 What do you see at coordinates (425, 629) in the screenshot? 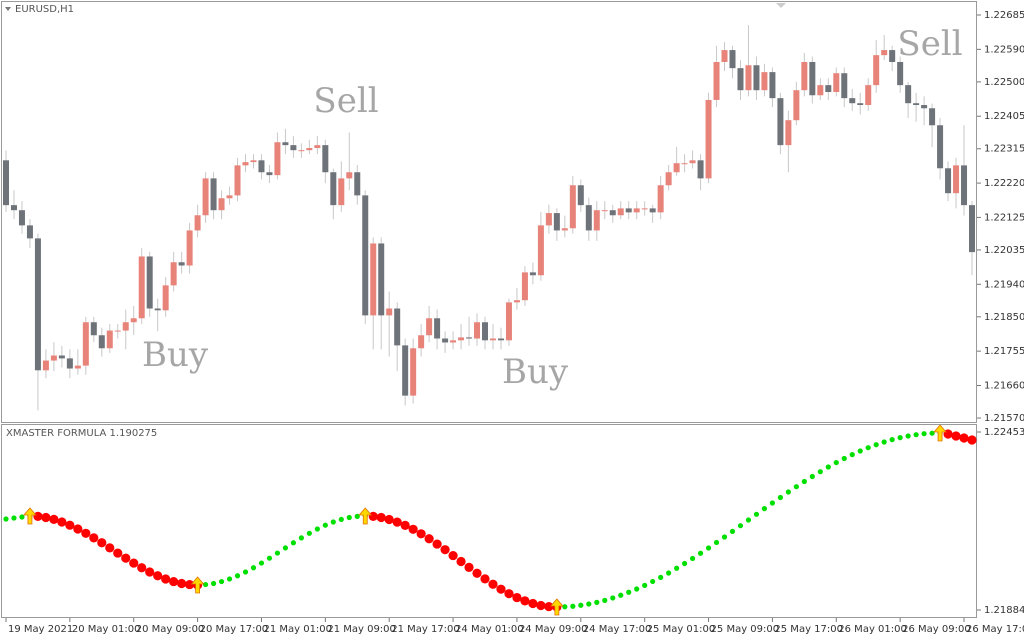
I see `x-tick-label: 21 May 17:00` at bounding box center [425, 629].